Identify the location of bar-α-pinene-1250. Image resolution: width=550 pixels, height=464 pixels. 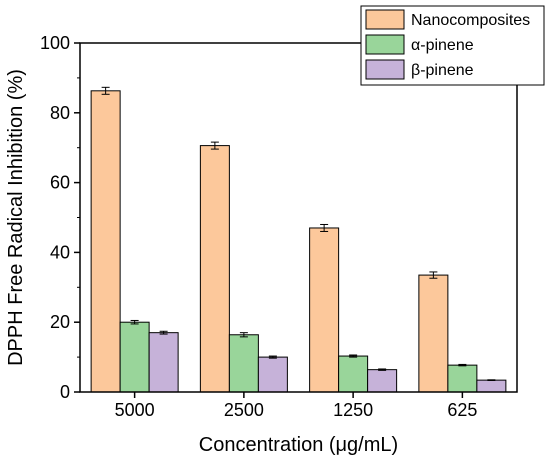
(353, 374).